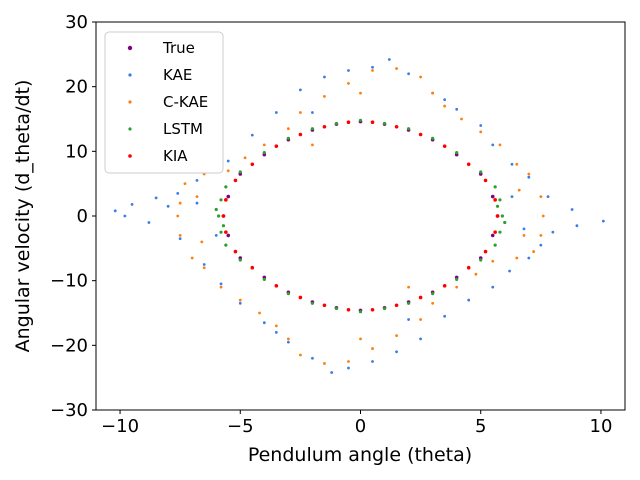  What do you see at coordinates (177, 75) in the screenshot?
I see `legend-label-kae: KAE` at bounding box center [177, 75].